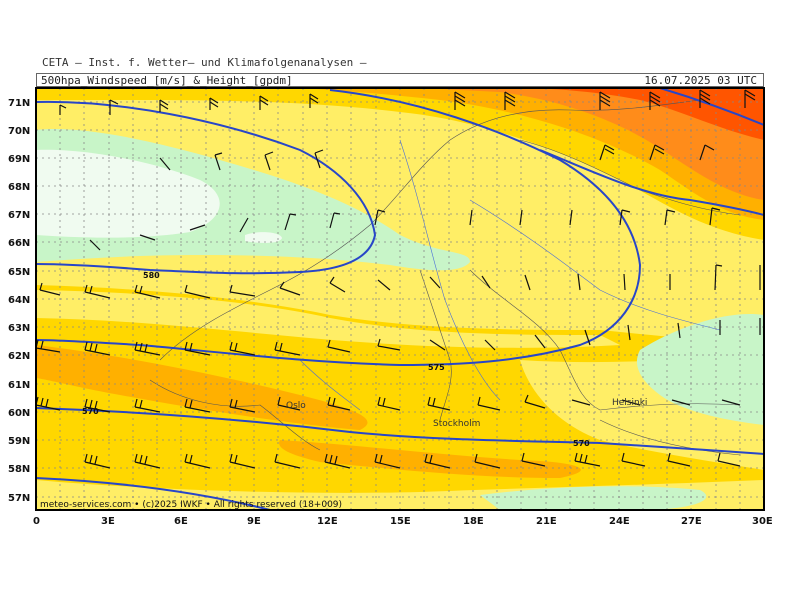 The width and height of the screenshot is (800, 600). I want to click on lat-label: 67N, so click(19, 215).